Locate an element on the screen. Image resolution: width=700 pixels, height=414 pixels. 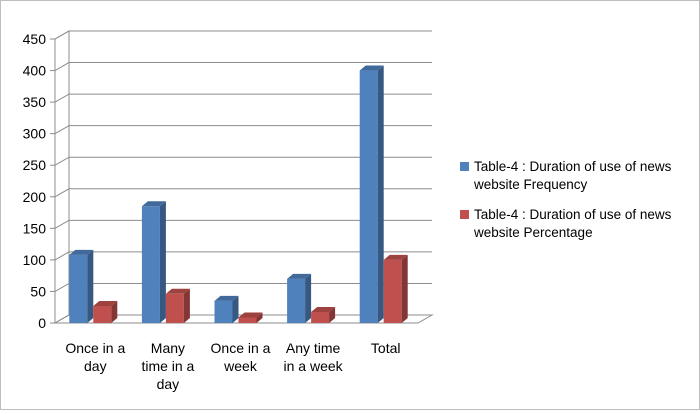
y-tick-label: 50 is located at coordinates (38, 291).